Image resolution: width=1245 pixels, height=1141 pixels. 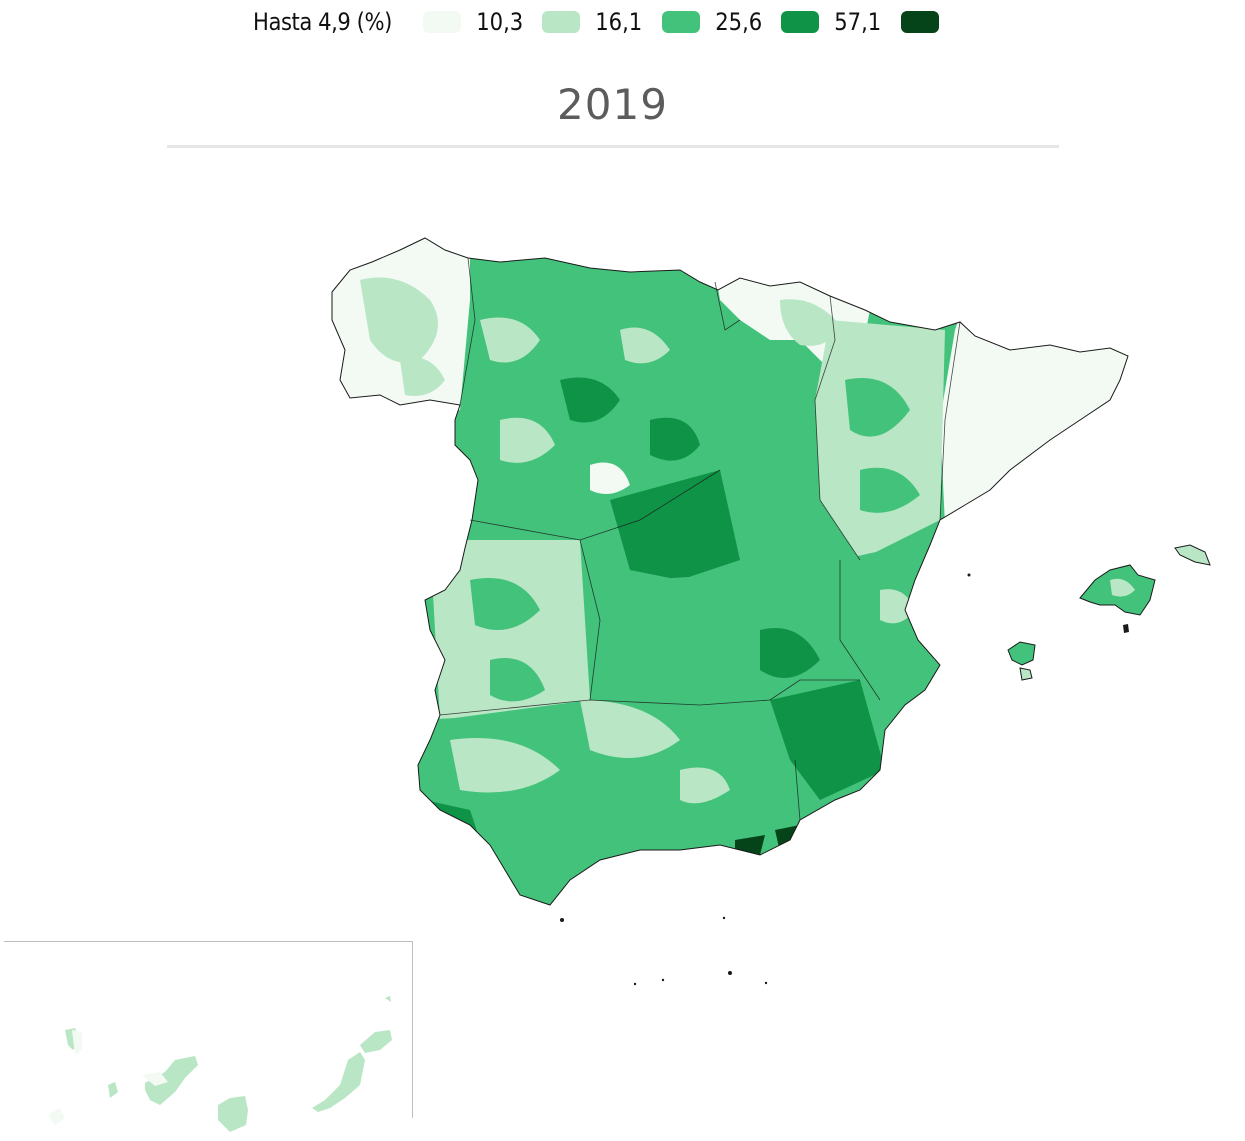 I want to click on legend-item-1: 10,3, so click(x=482, y=22).